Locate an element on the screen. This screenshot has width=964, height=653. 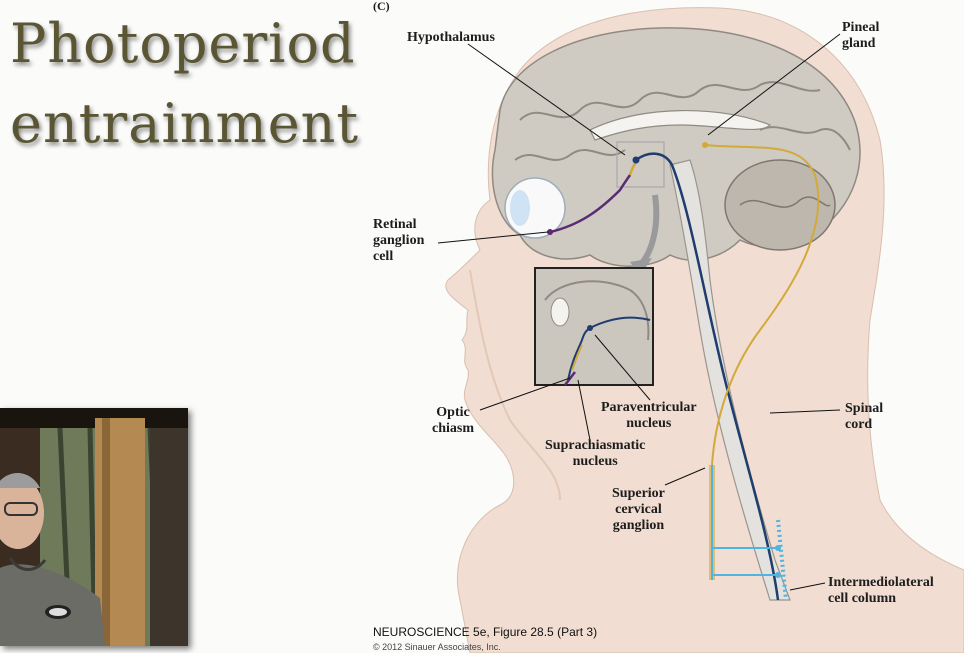
label-hypothalamus: Hypothalamus is located at coordinates (451, 37).